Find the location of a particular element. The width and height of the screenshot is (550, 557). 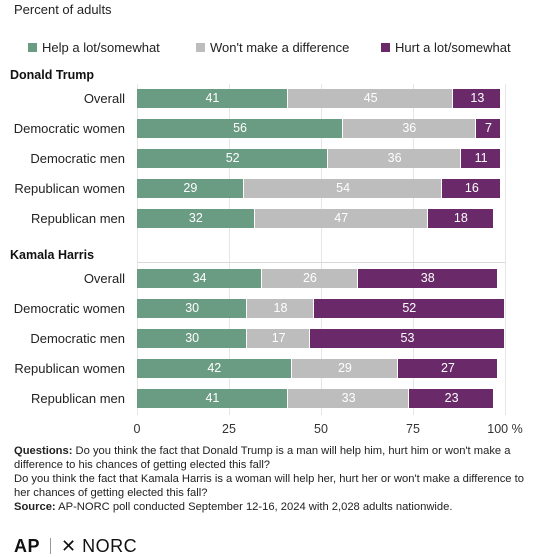

data-label-hurt: 18 is located at coordinates (460, 218).